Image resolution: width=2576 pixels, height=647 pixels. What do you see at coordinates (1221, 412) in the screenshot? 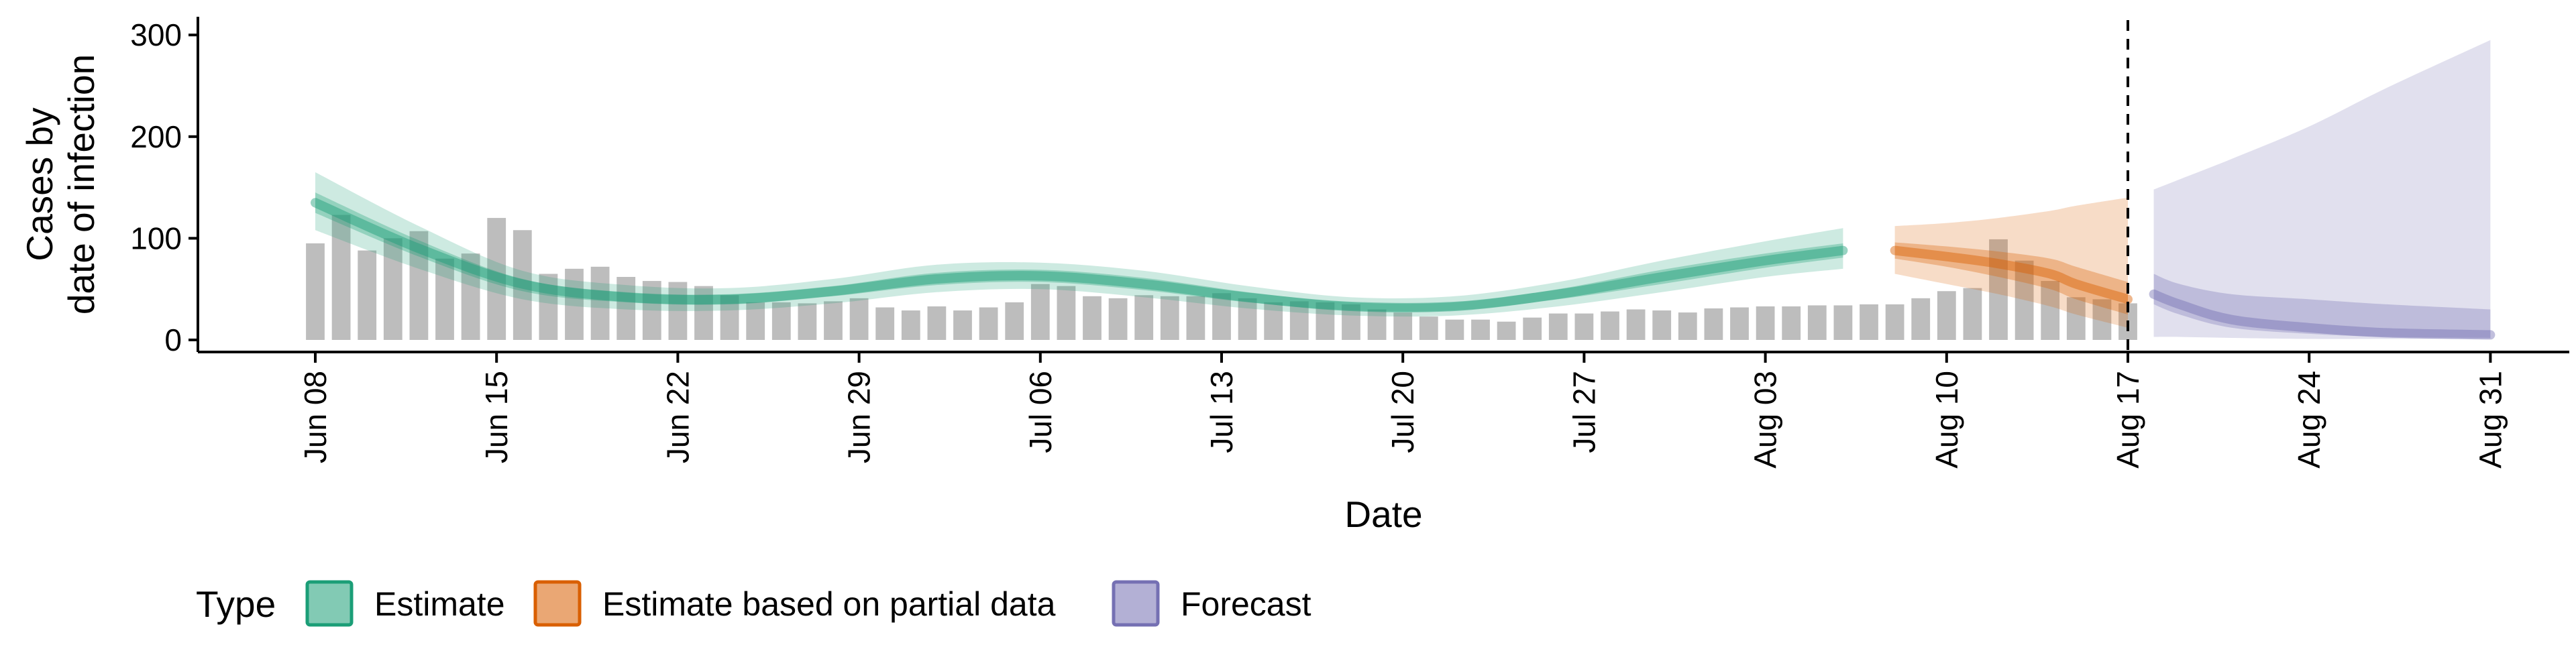
I see `x-tick-label: Jul 13` at bounding box center [1221, 412].